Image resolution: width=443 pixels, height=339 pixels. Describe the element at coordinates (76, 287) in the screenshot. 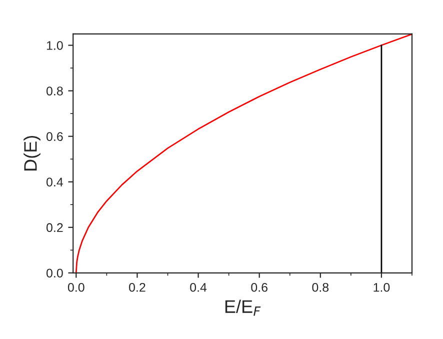

I see `x-tick-label: 0.0` at that location.